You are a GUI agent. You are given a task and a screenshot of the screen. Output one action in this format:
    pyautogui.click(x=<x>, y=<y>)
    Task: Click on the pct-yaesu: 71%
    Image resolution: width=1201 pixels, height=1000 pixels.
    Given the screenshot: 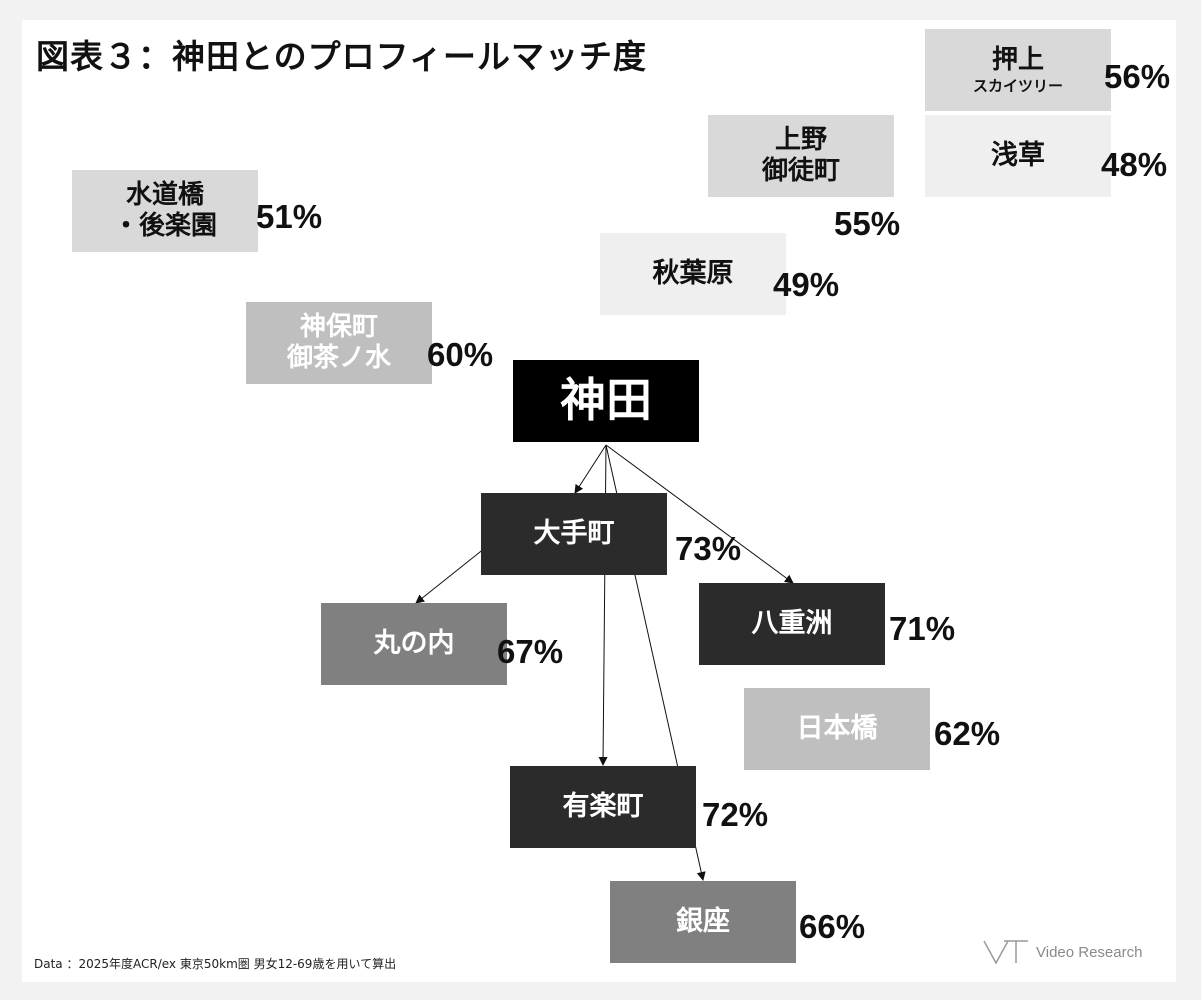 What is the action you would take?
    pyautogui.click(x=922, y=628)
    